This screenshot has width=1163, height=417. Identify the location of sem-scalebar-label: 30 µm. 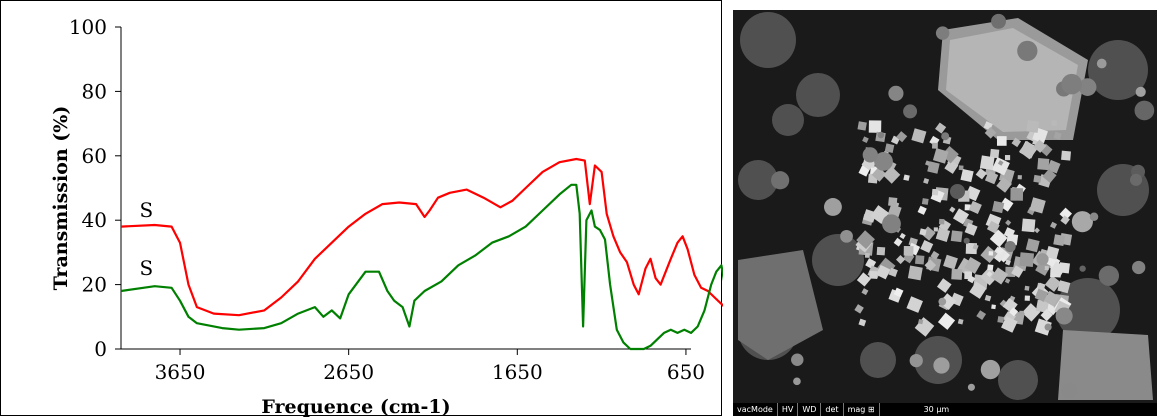
(936, 409).